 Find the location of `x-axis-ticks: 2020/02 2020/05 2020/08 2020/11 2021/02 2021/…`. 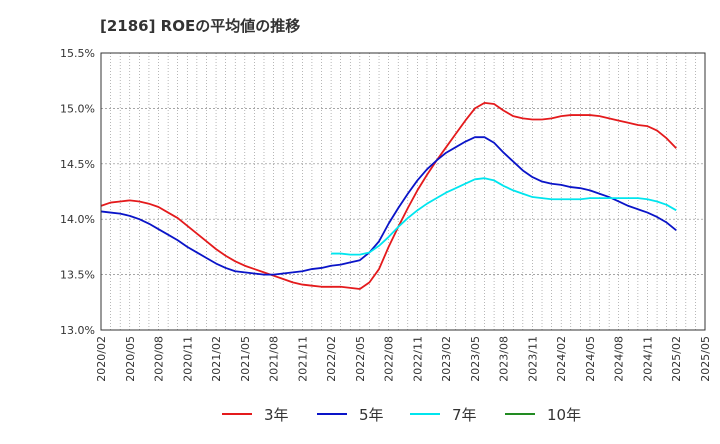

x-axis-ticks: 2020/02 2020/05 2020/08 2020/11 2021/02 2021/… is located at coordinates (403, 359).